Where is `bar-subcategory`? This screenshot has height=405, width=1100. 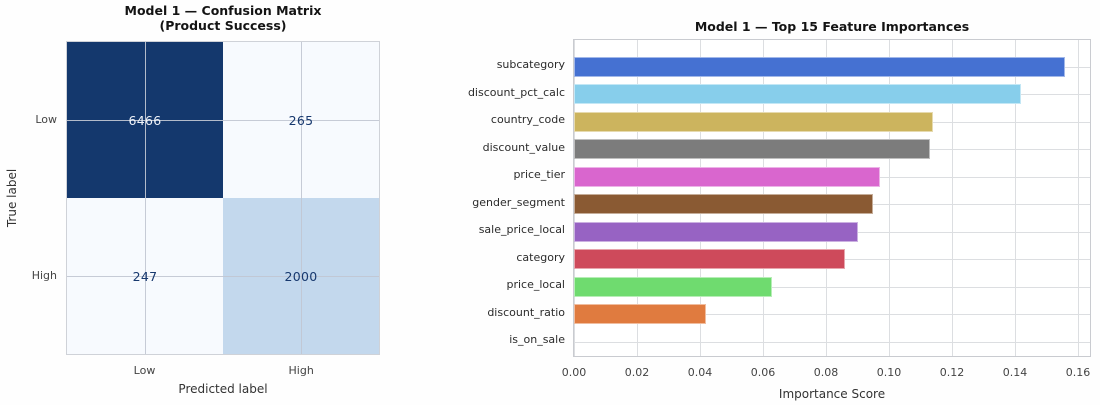
bar-subcategory is located at coordinates (820, 66).